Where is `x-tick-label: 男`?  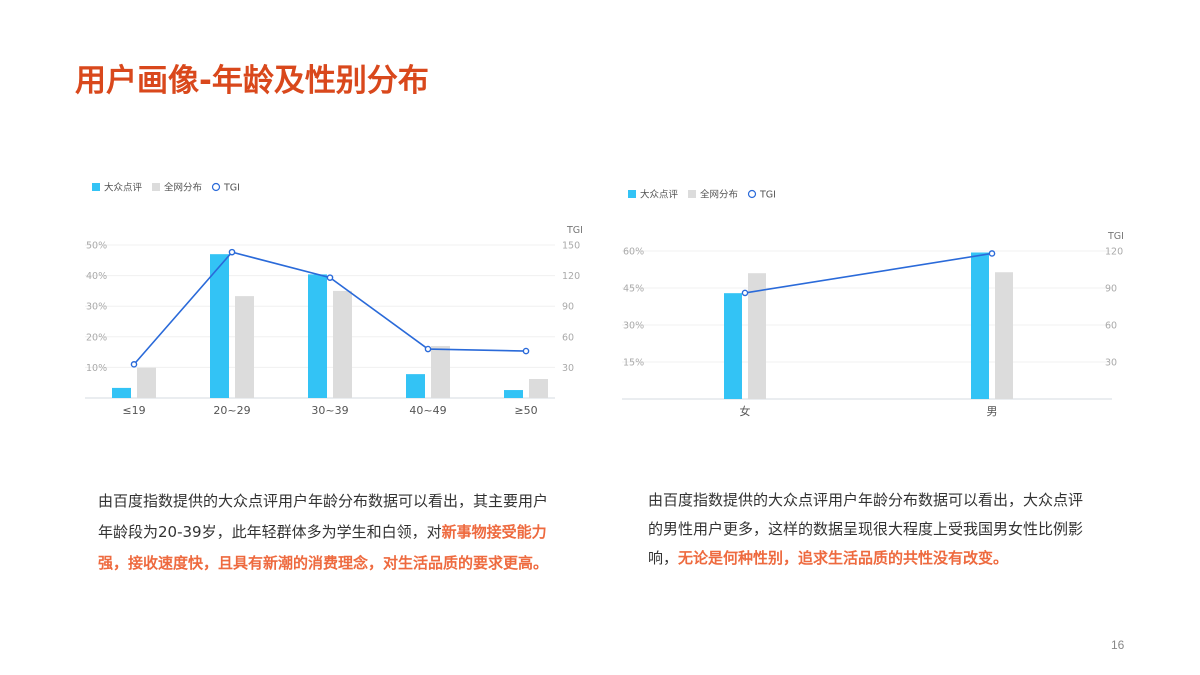
x-tick-label: 男 is located at coordinates (992, 411).